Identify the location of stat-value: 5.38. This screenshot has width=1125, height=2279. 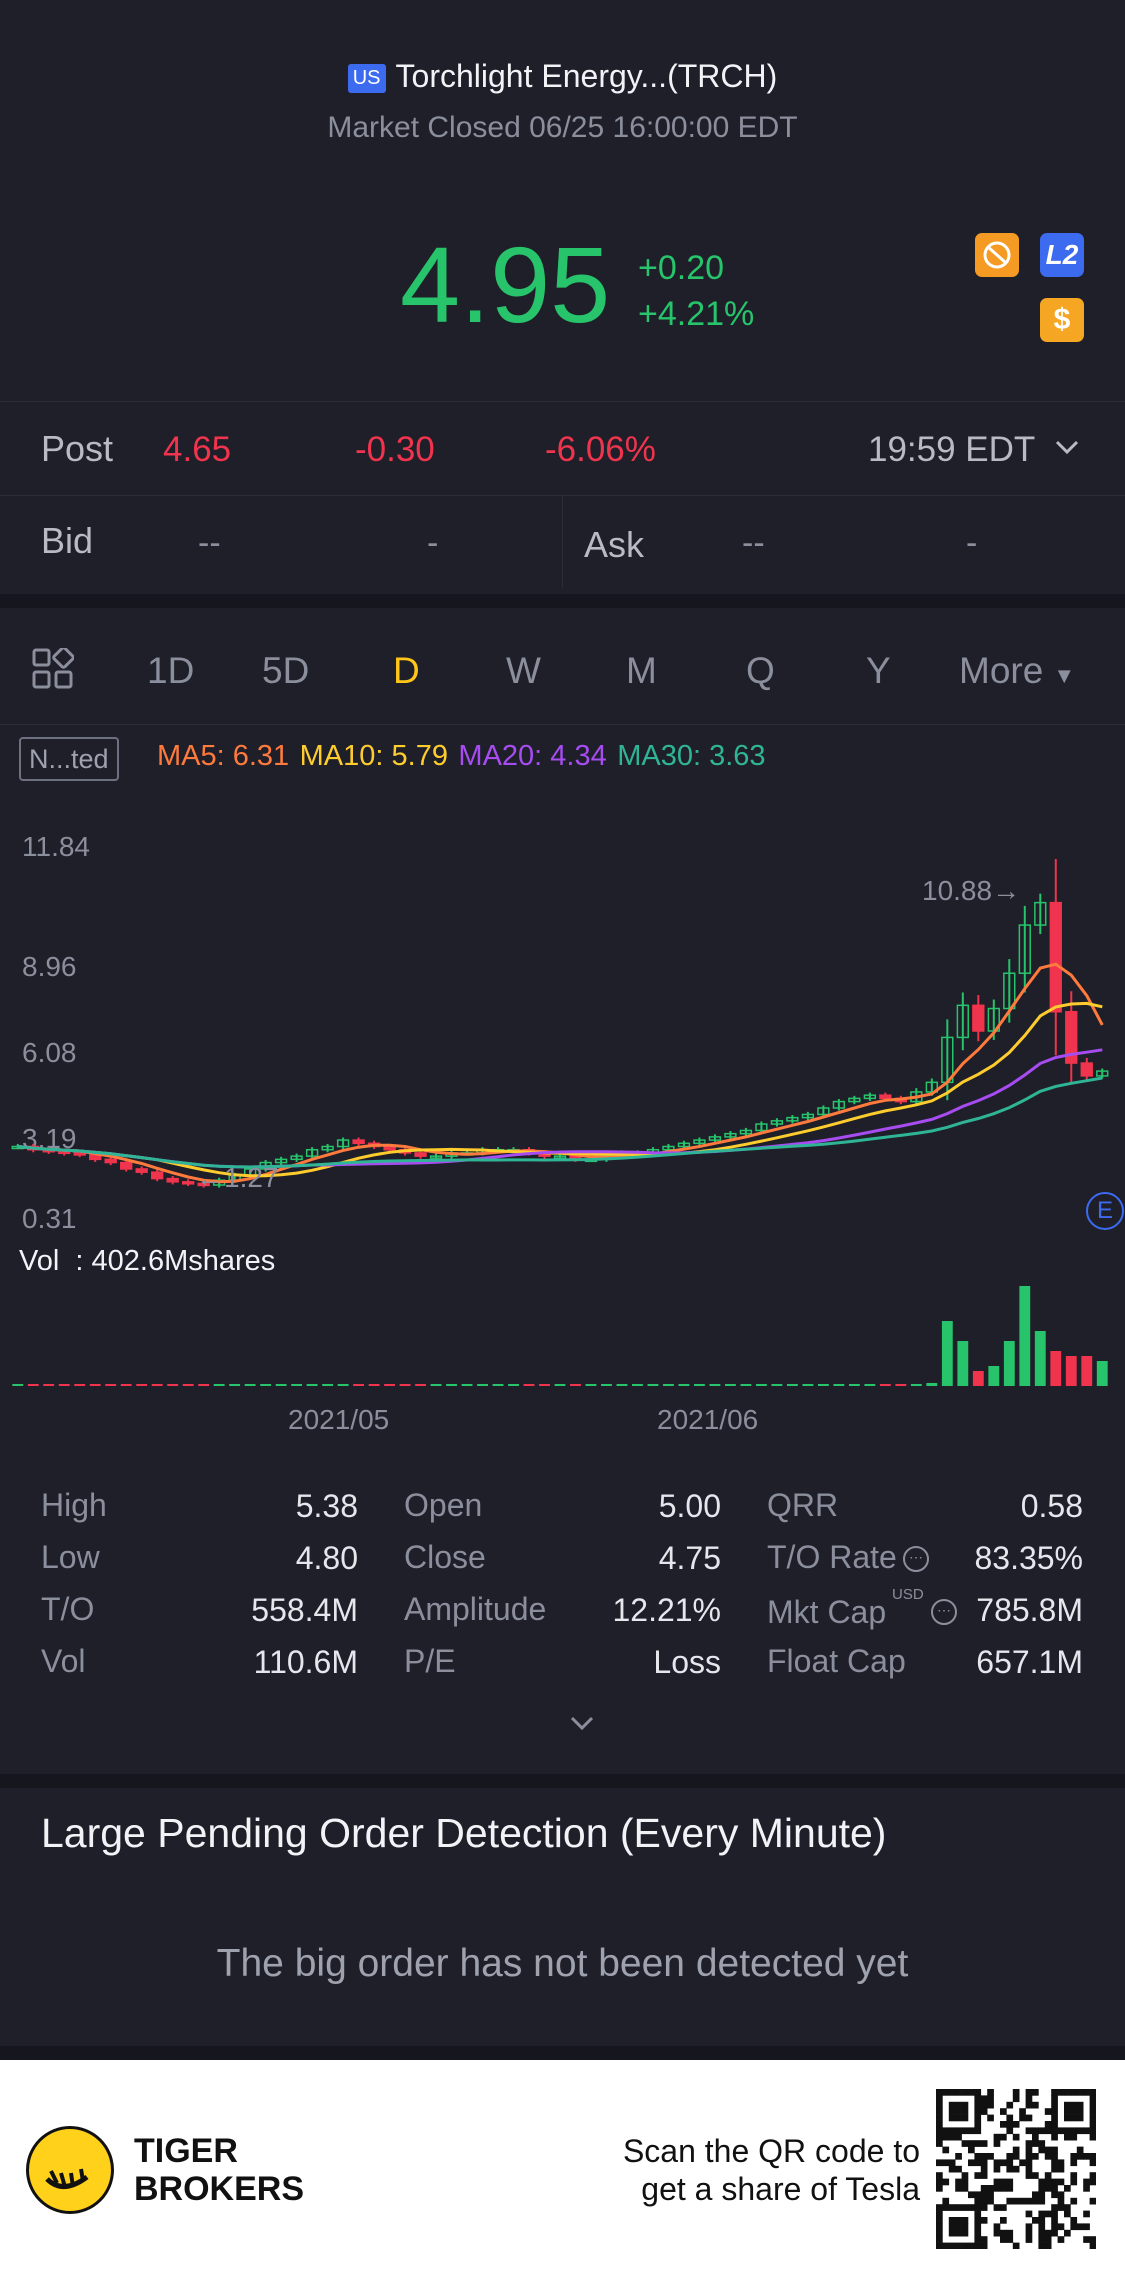
(326, 1506).